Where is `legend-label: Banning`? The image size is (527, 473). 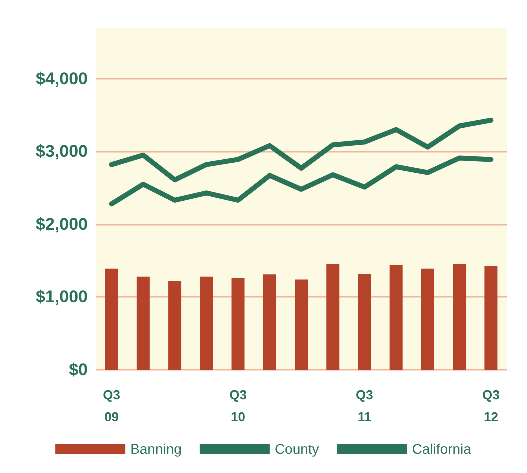 legend-label: Banning is located at coordinates (156, 449).